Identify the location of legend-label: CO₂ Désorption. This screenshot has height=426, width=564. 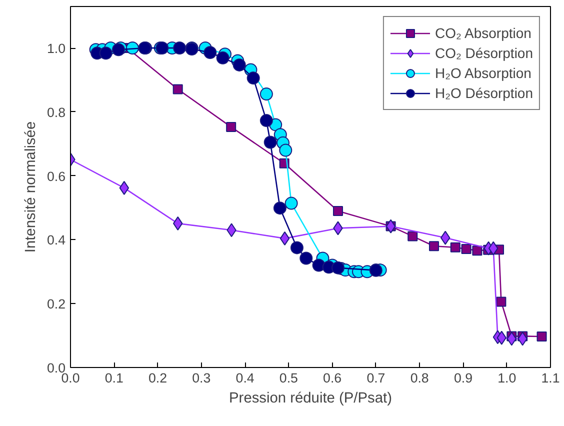
(483, 53).